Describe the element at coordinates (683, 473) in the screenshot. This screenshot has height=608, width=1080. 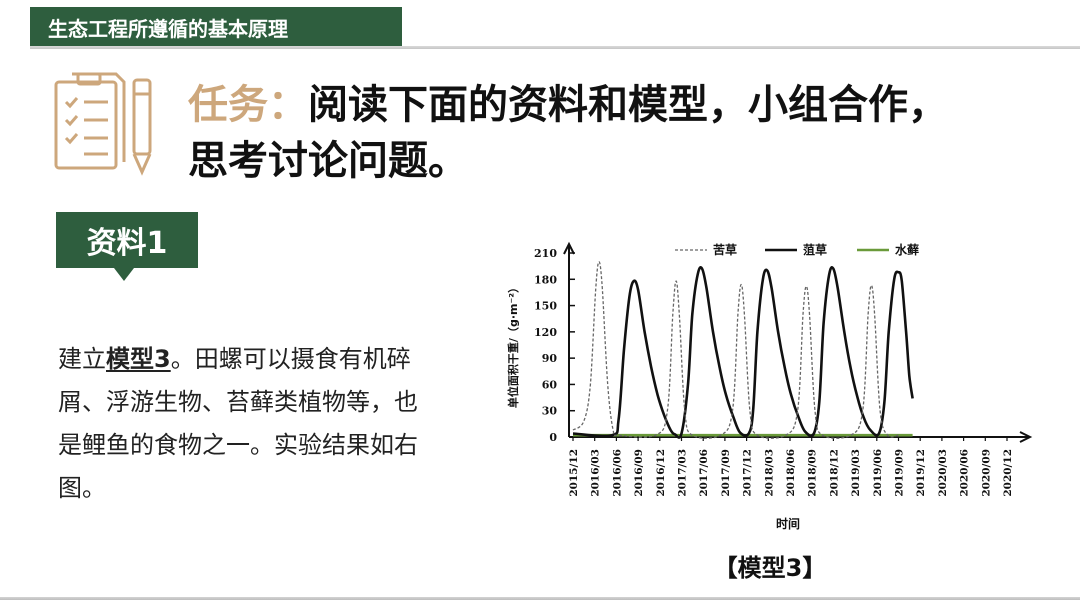
I see `x-tick-label: 2017/03` at that location.